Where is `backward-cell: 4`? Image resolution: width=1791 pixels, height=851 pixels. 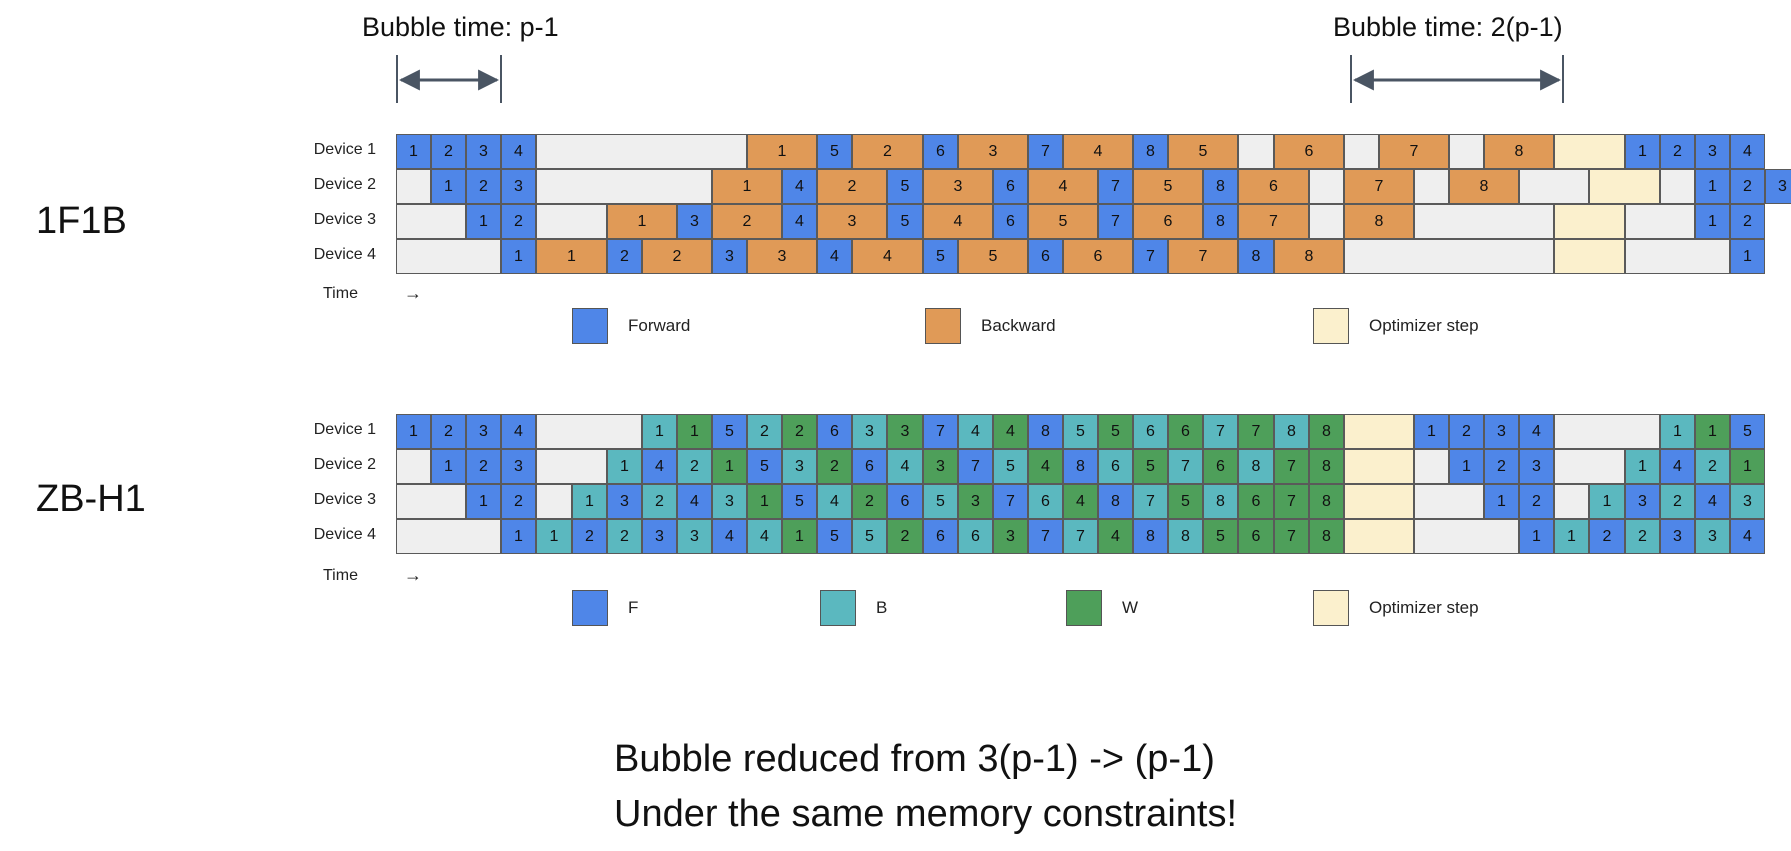
backward-cell: 4 is located at coordinates (1063, 186).